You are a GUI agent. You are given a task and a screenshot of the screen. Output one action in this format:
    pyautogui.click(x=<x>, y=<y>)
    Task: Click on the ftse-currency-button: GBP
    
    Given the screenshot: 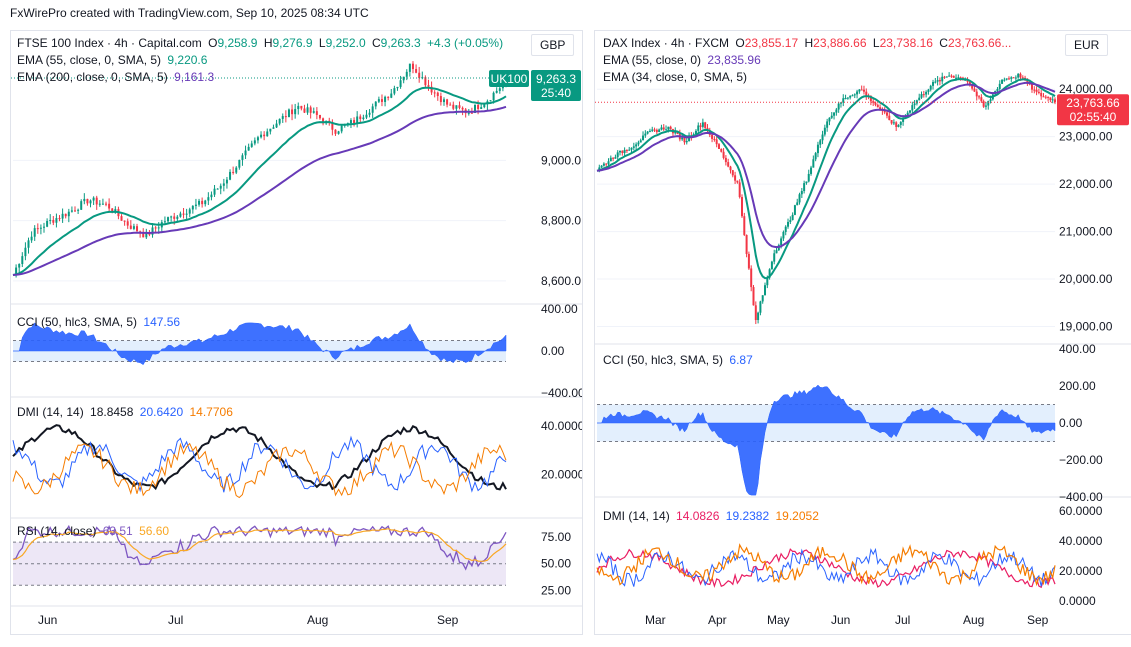 What is the action you would take?
    pyautogui.click(x=553, y=45)
    